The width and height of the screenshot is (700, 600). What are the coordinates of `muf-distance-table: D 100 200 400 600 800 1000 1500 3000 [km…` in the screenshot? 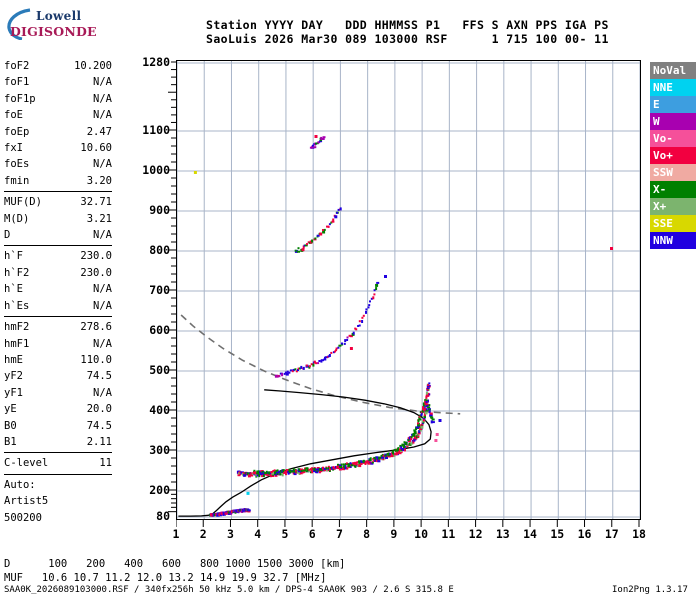 It's located at (174, 571).